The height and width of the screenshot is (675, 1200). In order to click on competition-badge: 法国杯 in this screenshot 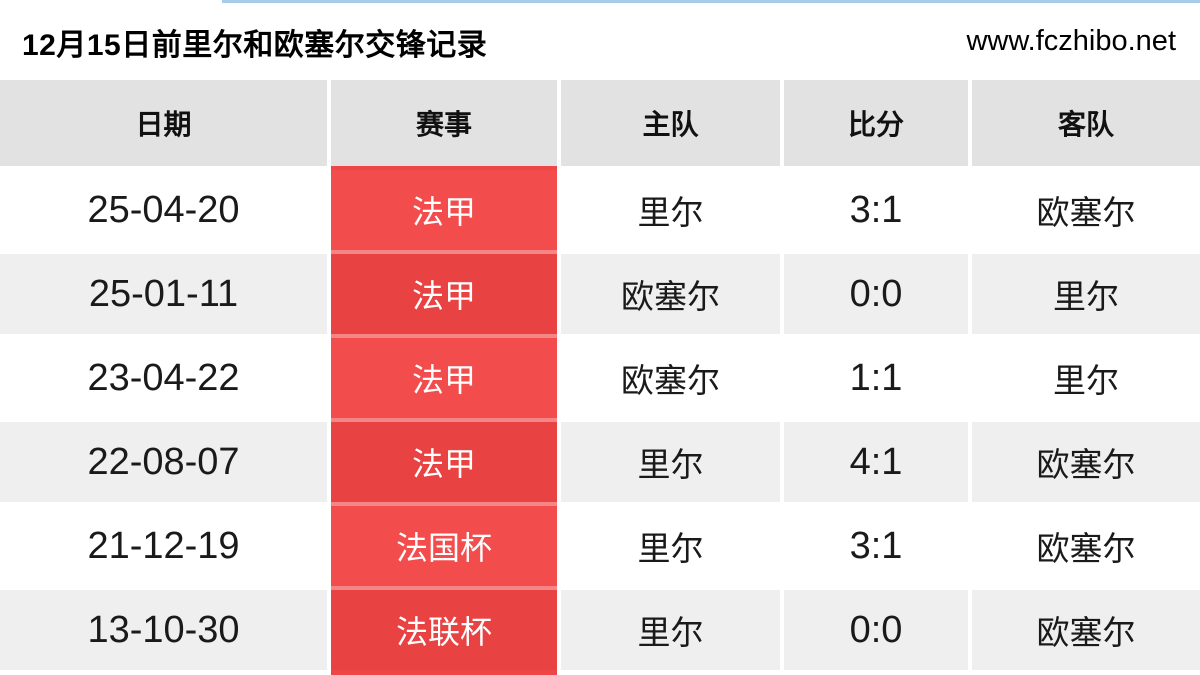, I will do `click(442, 546)`.